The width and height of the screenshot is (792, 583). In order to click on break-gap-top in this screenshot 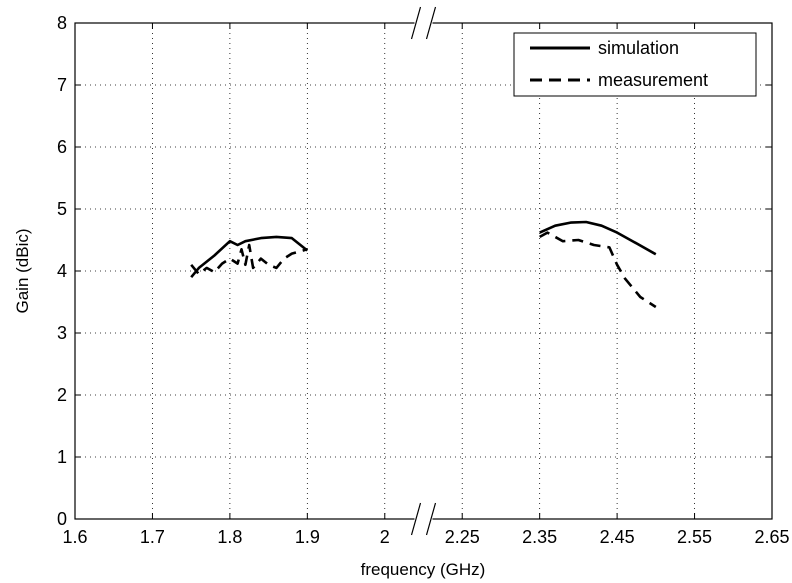, I will do `click(423, 23)`.